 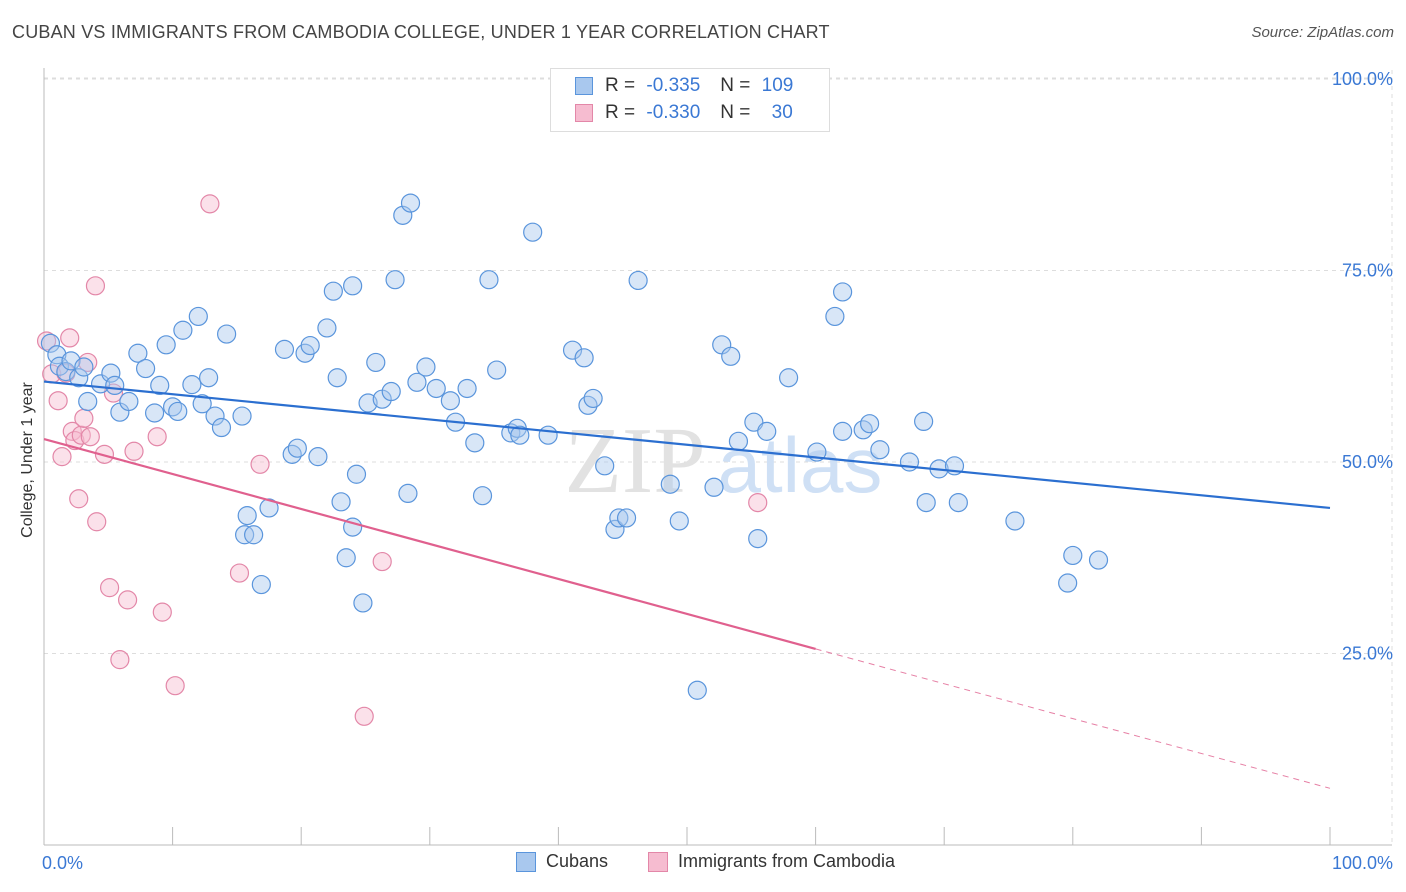 What do you see at coordinates (1073, 718) in the screenshot?
I see `cambodia-trend-extension` at bounding box center [1073, 718].